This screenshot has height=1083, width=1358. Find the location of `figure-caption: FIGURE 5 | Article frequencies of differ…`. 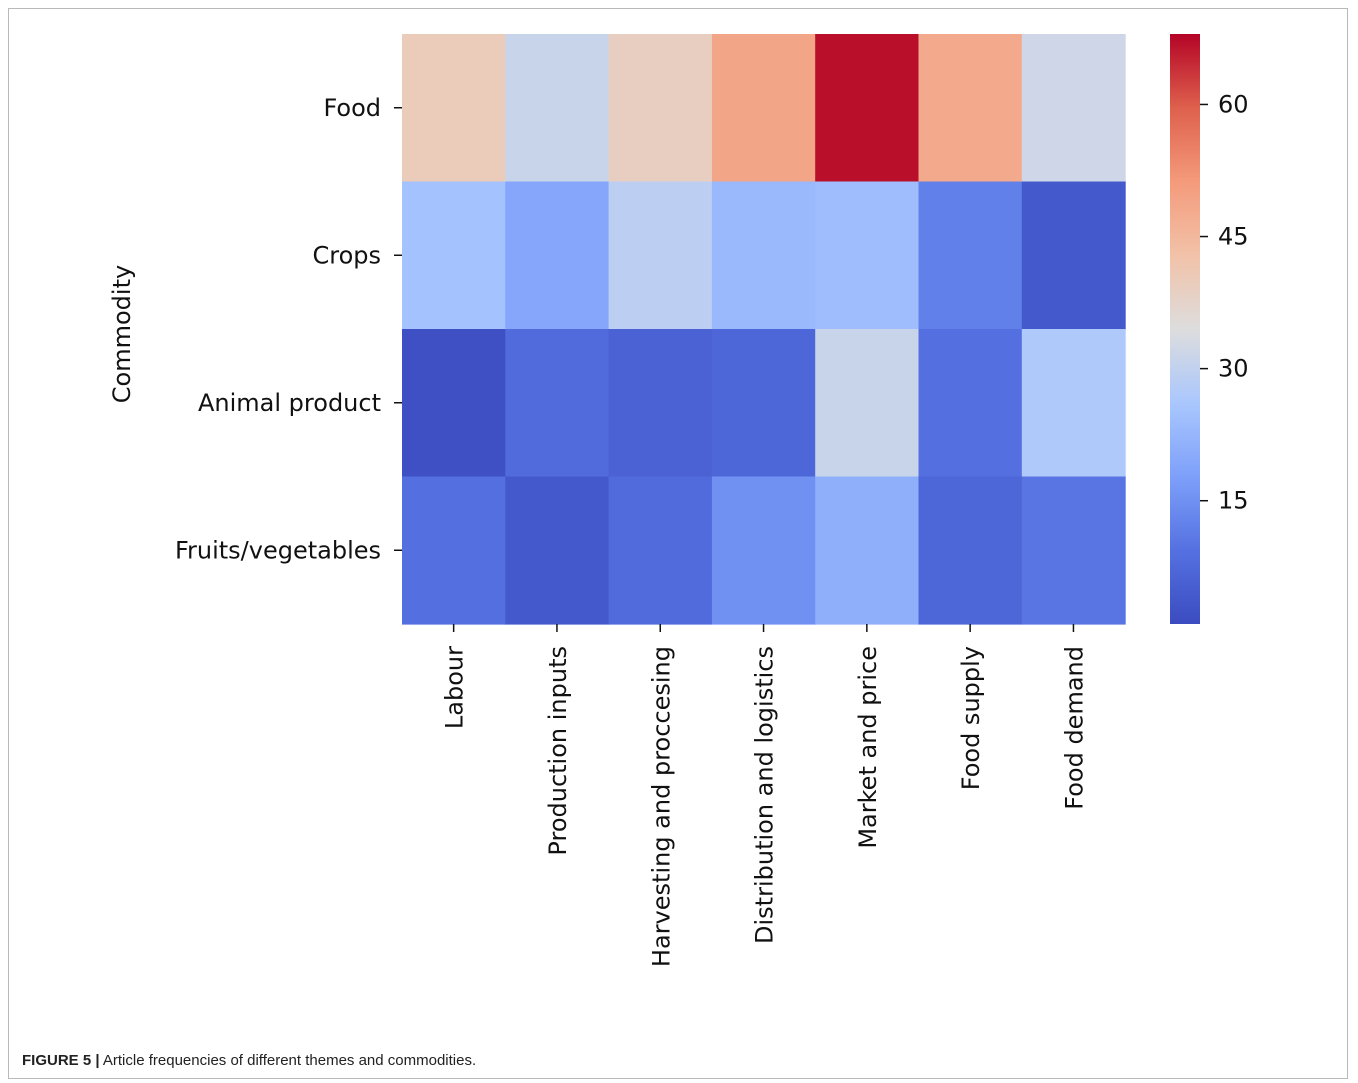

figure-caption: FIGURE 5 | Article frequencies of differ… is located at coordinates (249, 1060).